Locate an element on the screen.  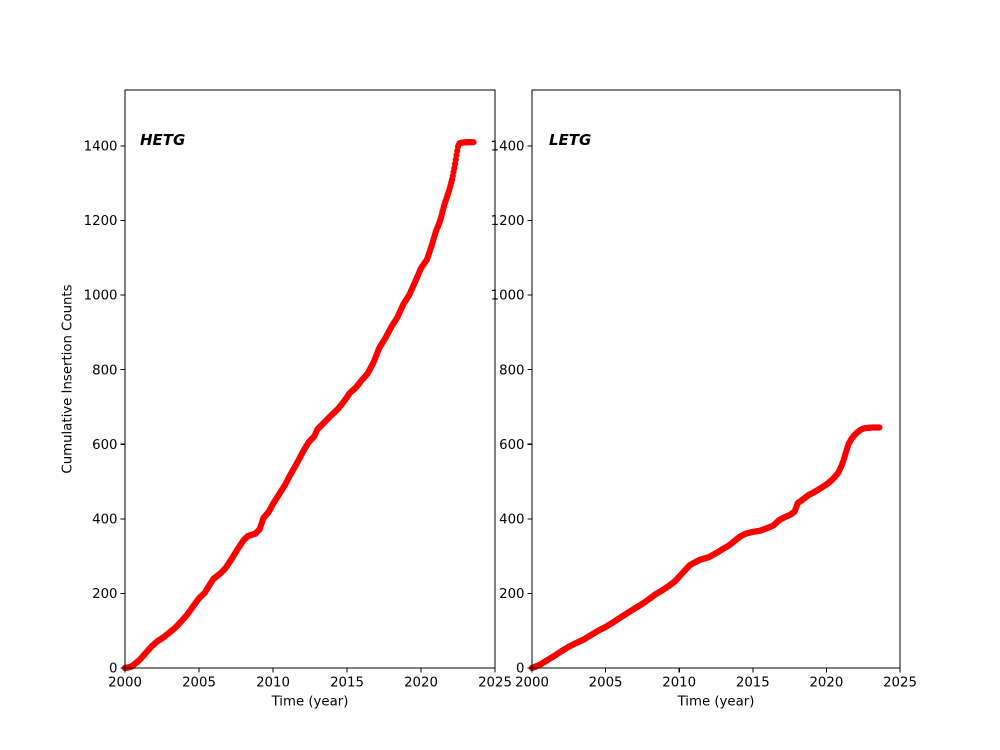
x-axis-label-hetg: Time (year) is located at coordinates (310, 702).